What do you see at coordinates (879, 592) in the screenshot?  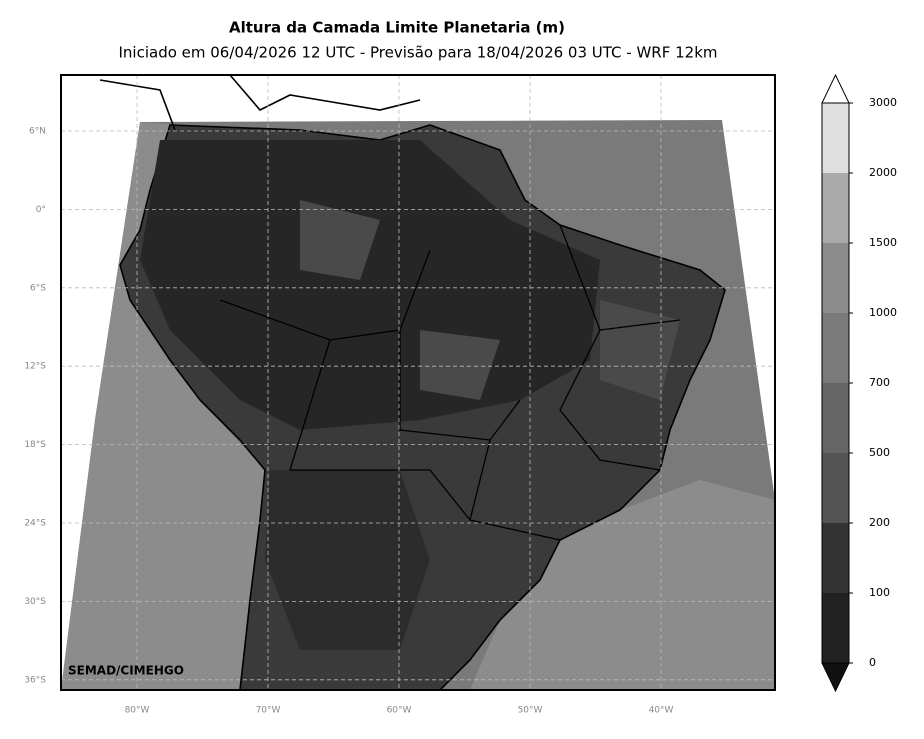 I see `colorbar-label: 100` at bounding box center [879, 592].